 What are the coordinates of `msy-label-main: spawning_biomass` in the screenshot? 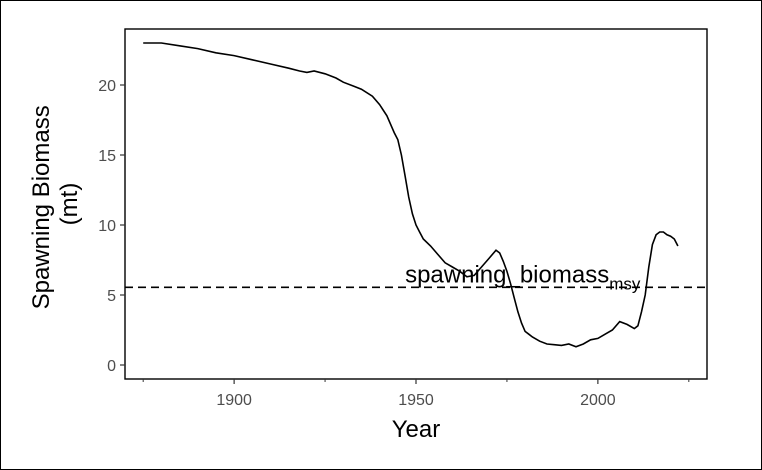 It's located at (507, 274).